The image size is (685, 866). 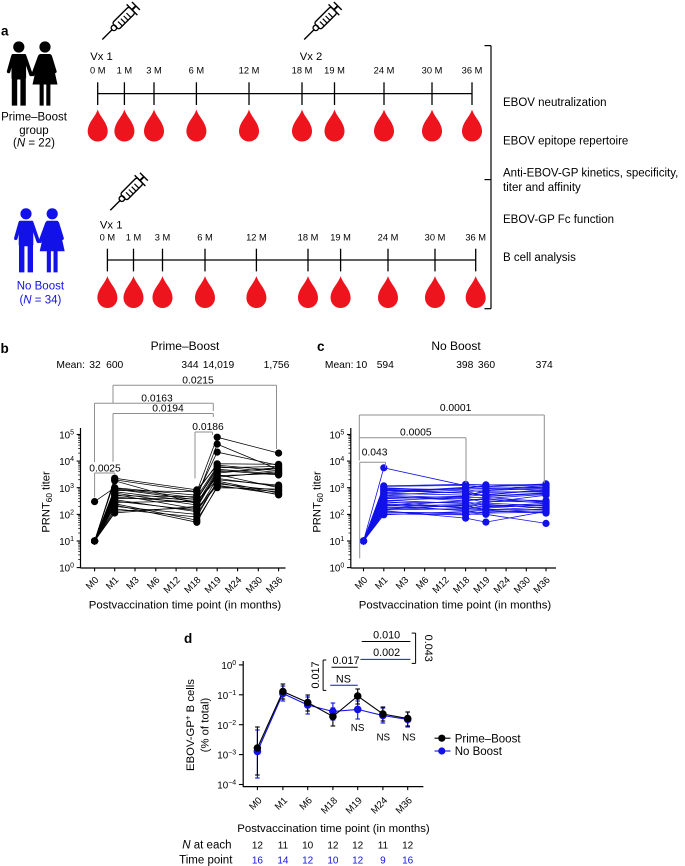 What do you see at coordinates (189, 365) in the screenshot?
I see `svg-text: 344` at bounding box center [189, 365].